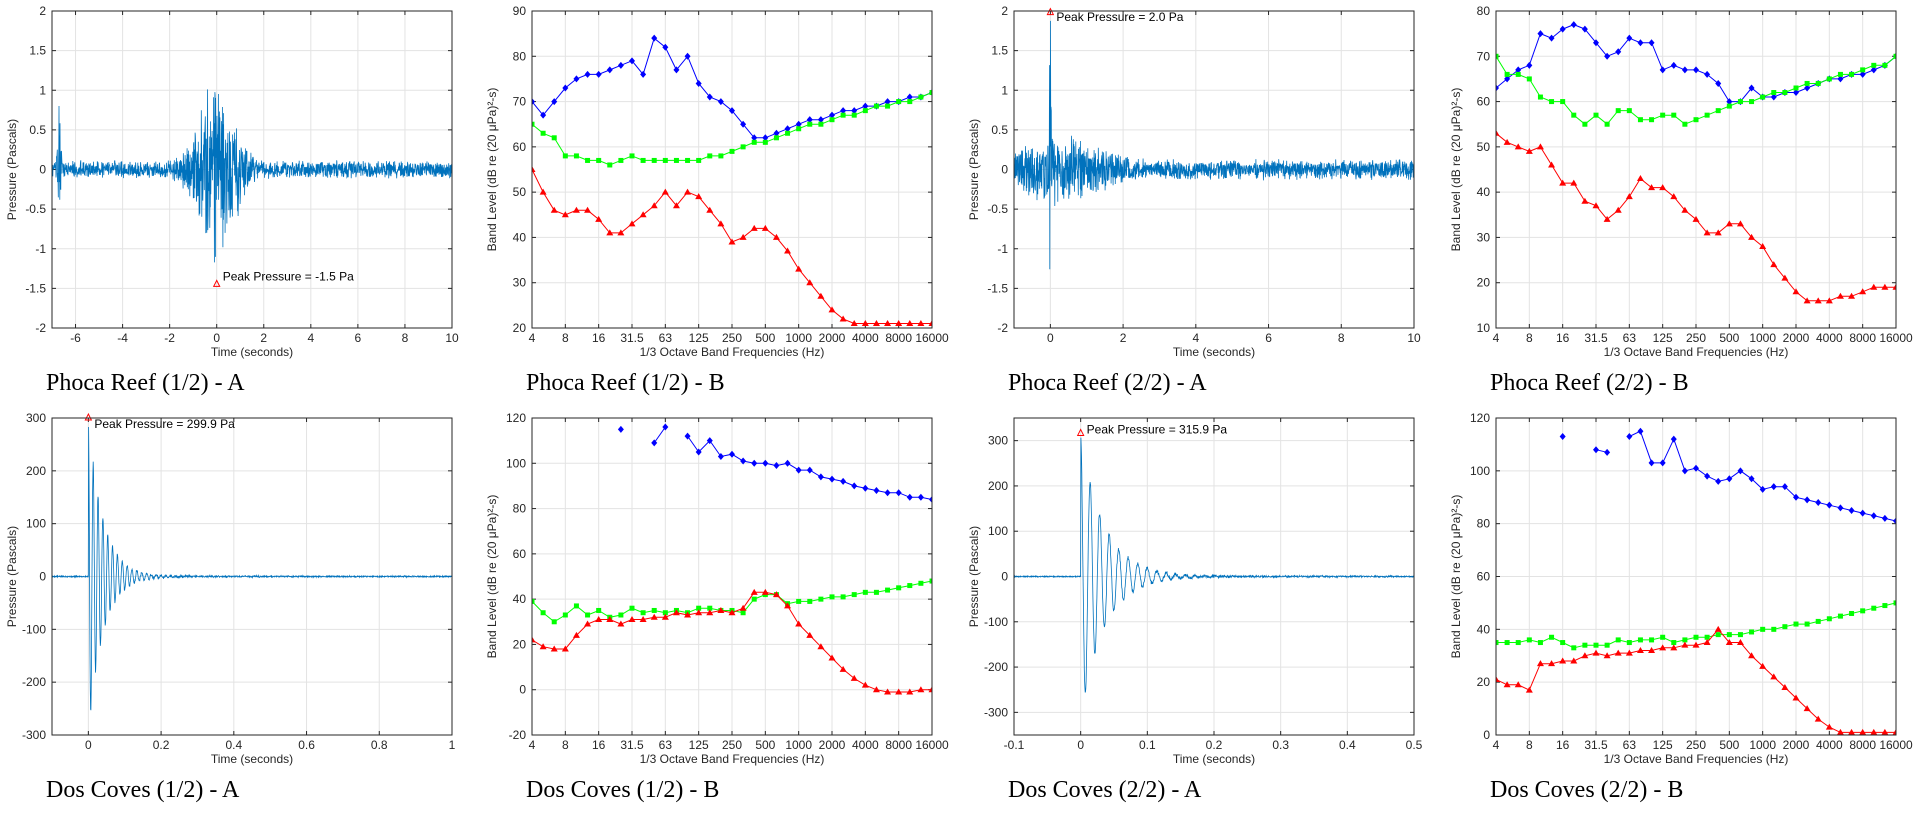 The image size is (1923, 814). What do you see at coordinates (1484, 682) in the screenshot?
I see `y-tick-label: 20` at bounding box center [1484, 682].